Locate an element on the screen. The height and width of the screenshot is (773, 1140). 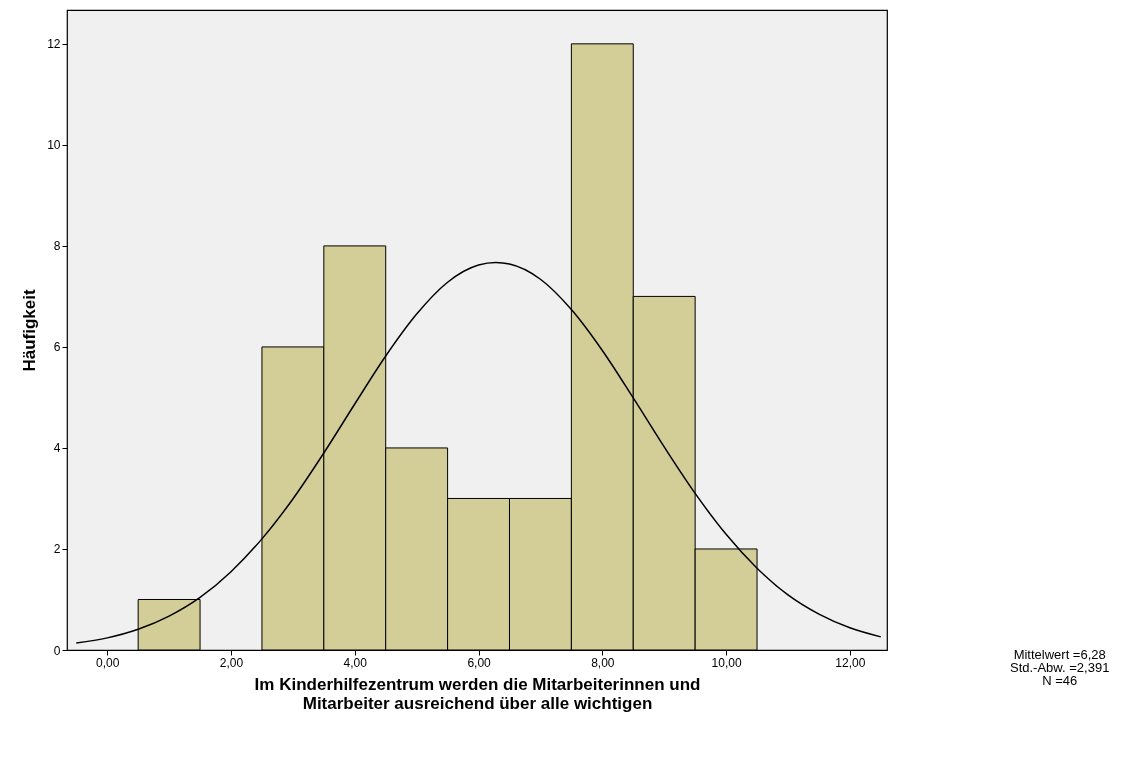
x-axis-title: Im Kinderhilfezentrum werden die Mitarbeiterinnen und Mitarbeiter ausreichend über alle wichtigen is located at coordinates (477, 693).